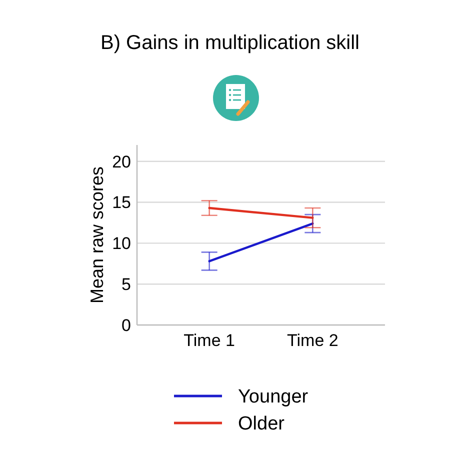  I want to click on y-tick-label: 10, so click(121, 244).